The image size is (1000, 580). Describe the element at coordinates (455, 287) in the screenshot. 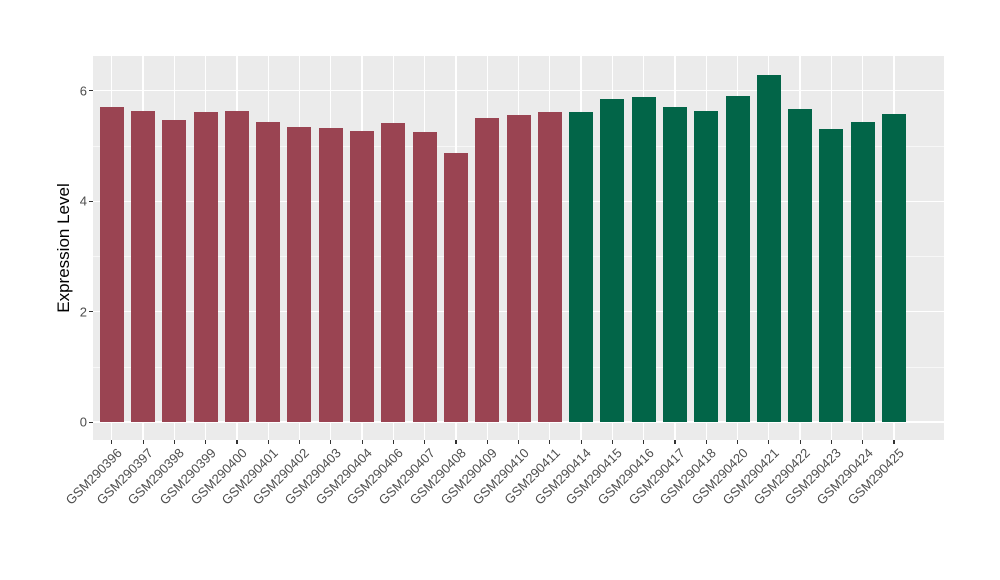

I see `bar-GSM290408` at that location.